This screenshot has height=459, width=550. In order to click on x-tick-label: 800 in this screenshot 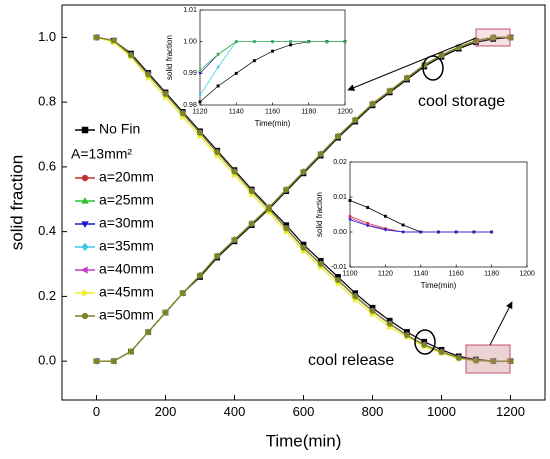, I will do `click(373, 411)`.